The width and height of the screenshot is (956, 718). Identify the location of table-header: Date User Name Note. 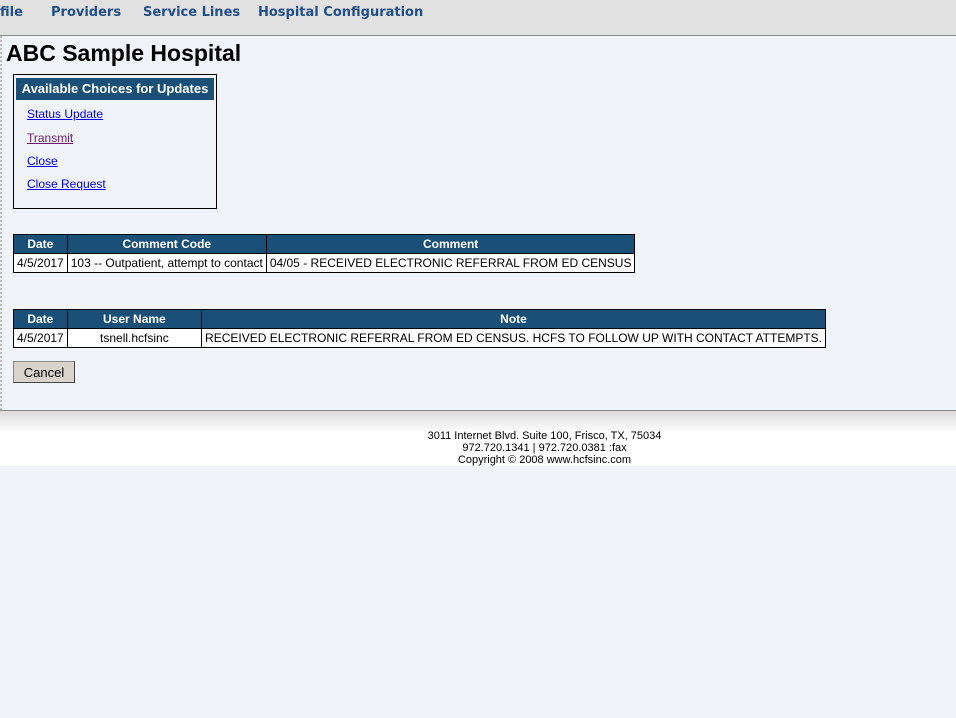
(419, 319).